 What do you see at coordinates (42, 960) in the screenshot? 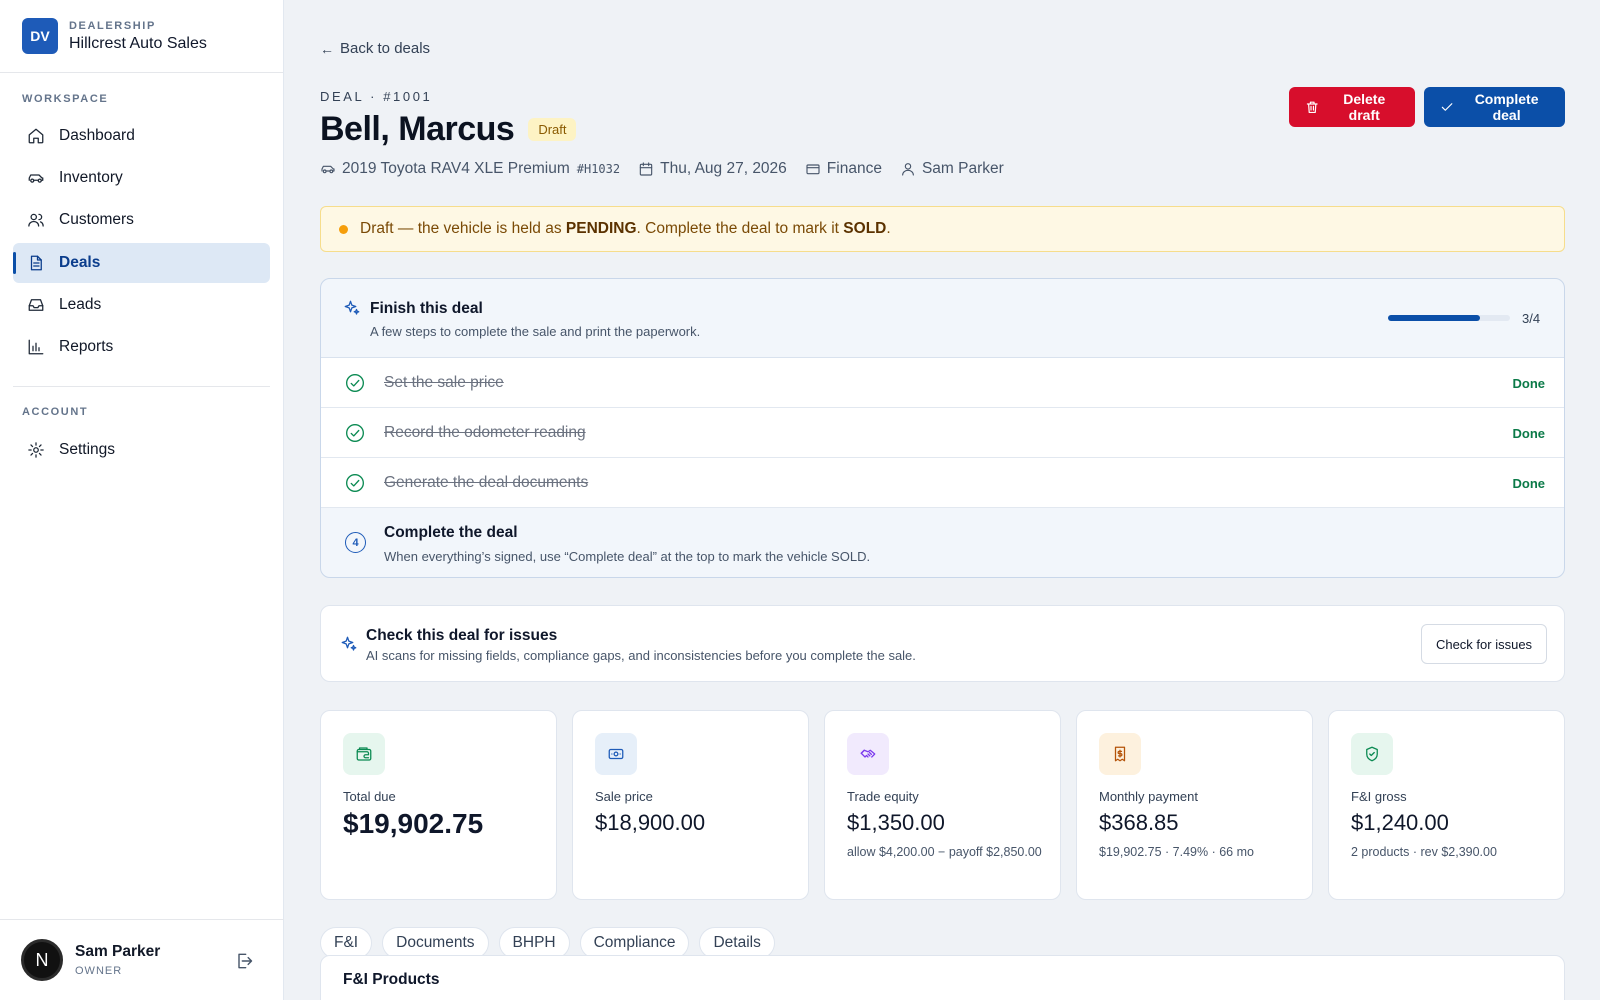
I see `avatar: N` at bounding box center [42, 960].